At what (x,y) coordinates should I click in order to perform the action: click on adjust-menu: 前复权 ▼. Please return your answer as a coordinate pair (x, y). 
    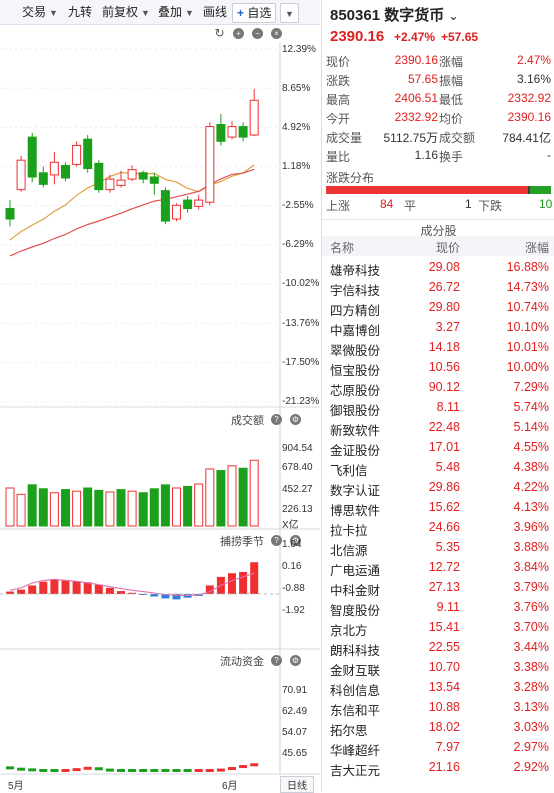
    Looking at the image, I should click on (126, 12).